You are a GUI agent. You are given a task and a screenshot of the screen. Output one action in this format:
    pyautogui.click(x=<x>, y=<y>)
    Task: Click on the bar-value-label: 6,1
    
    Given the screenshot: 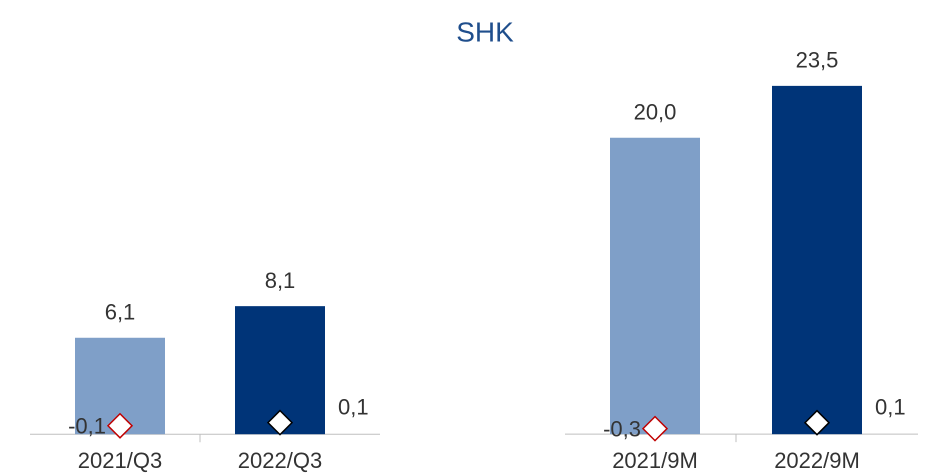 What is the action you would take?
    pyautogui.click(x=120, y=312)
    